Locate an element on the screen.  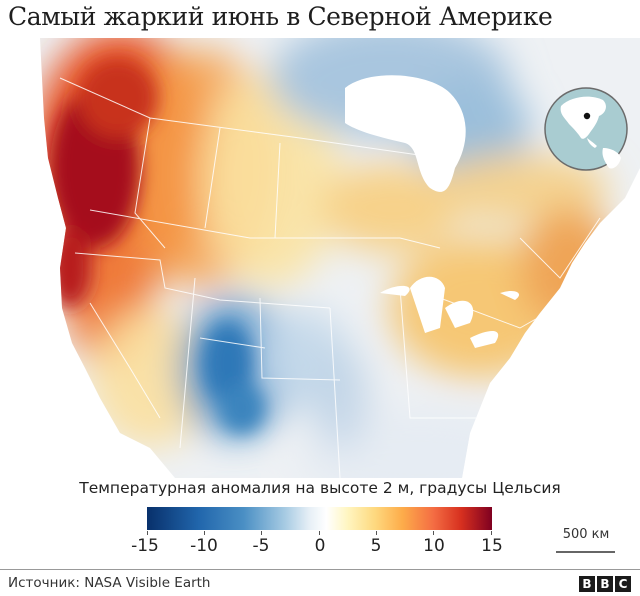
page-title: Самый жаркий июнь в Северной Америке is located at coordinates (280, 16).